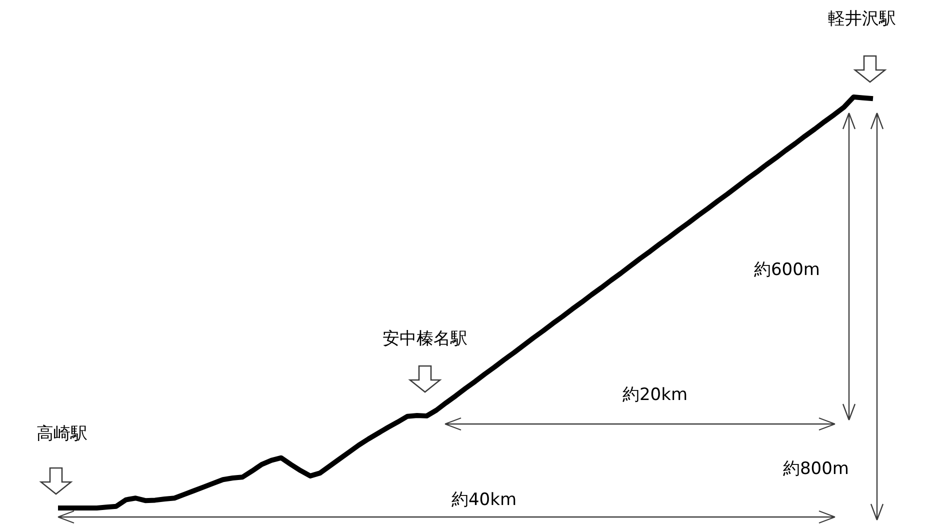 The height and width of the screenshot is (531, 927). I want to click on annotation: 高崎駅, so click(62, 434).